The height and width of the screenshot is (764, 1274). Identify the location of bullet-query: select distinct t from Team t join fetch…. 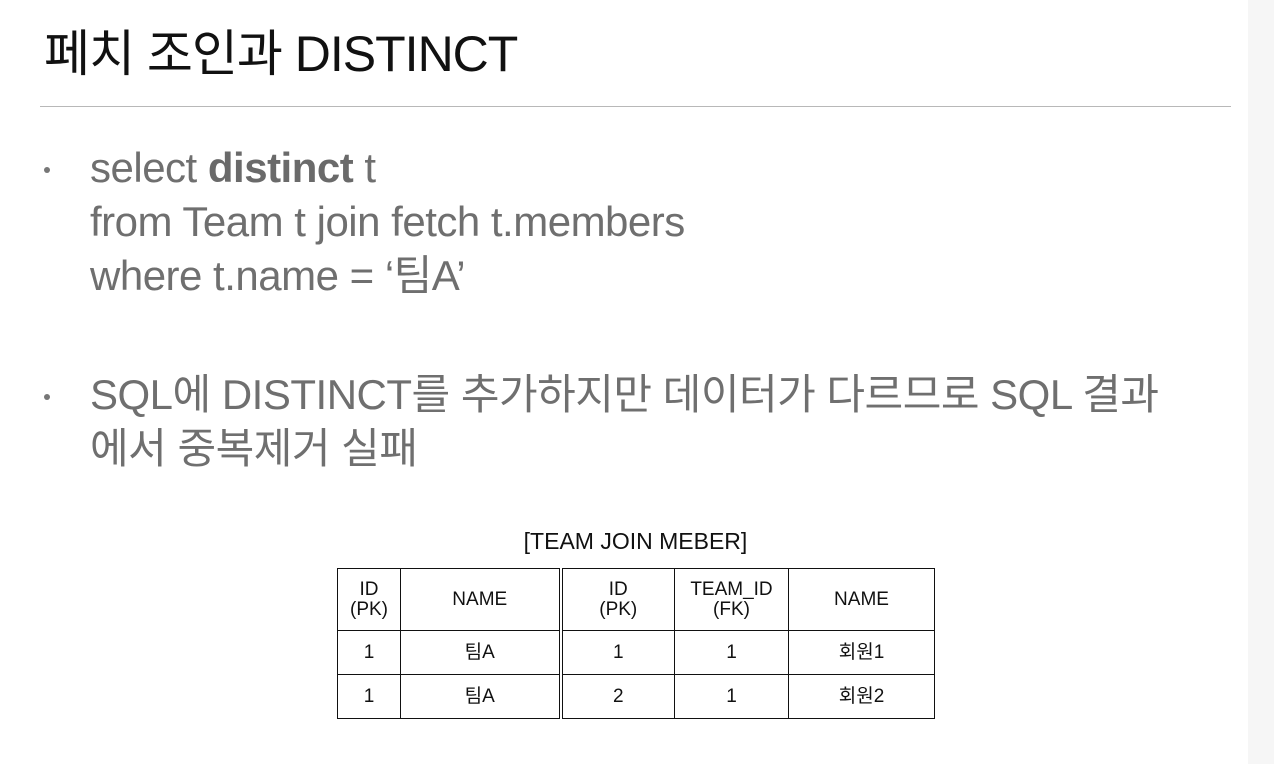
(387, 222).